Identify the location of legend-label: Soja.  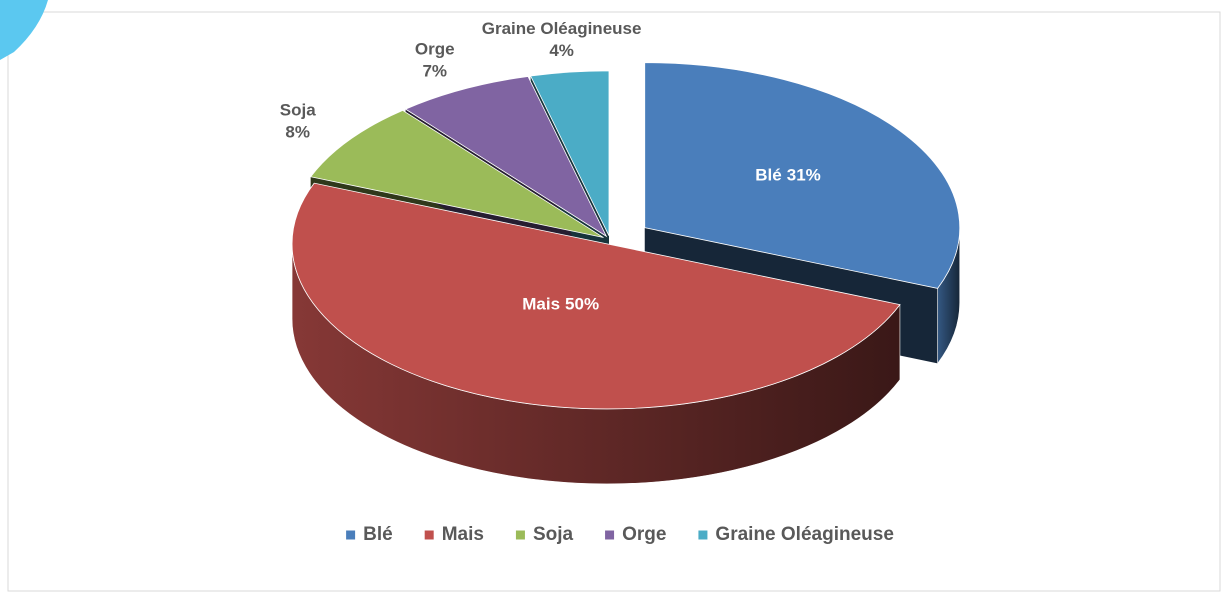
(553, 534).